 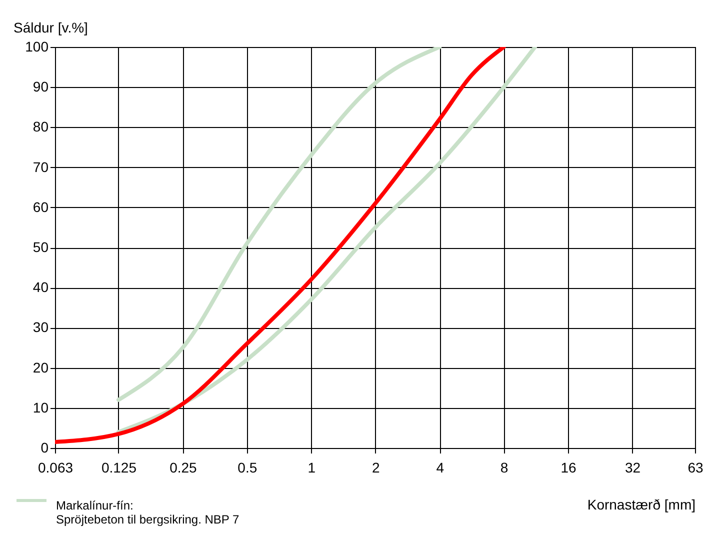 I want to click on x-tick-label: 4, so click(x=440, y=468).